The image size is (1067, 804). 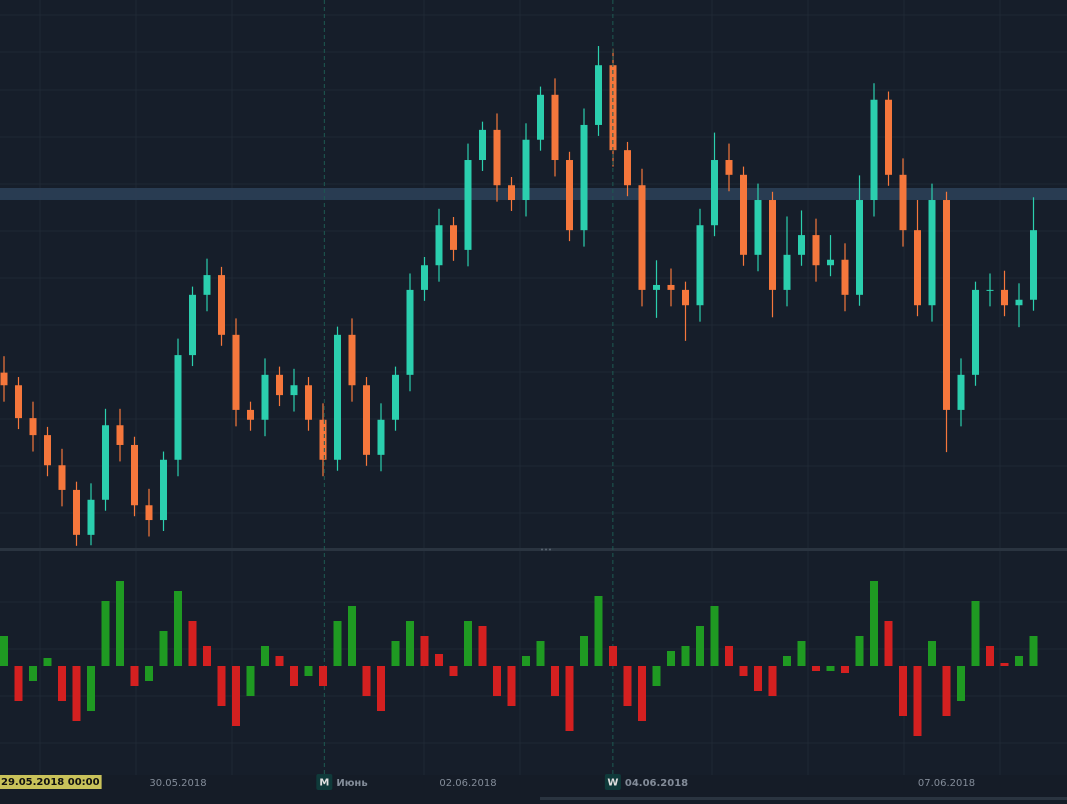 What do you see at coordinates (51, 782) in the screenshot?
I see `crosshair-time-badge` at bounding box center [51, 782].